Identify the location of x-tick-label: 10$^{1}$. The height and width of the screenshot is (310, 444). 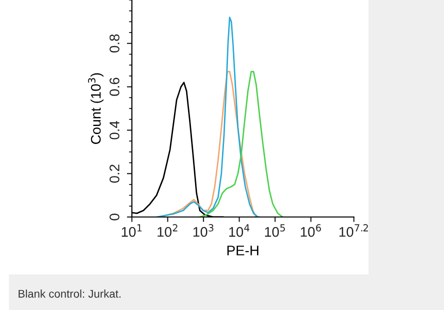
(132, 230).